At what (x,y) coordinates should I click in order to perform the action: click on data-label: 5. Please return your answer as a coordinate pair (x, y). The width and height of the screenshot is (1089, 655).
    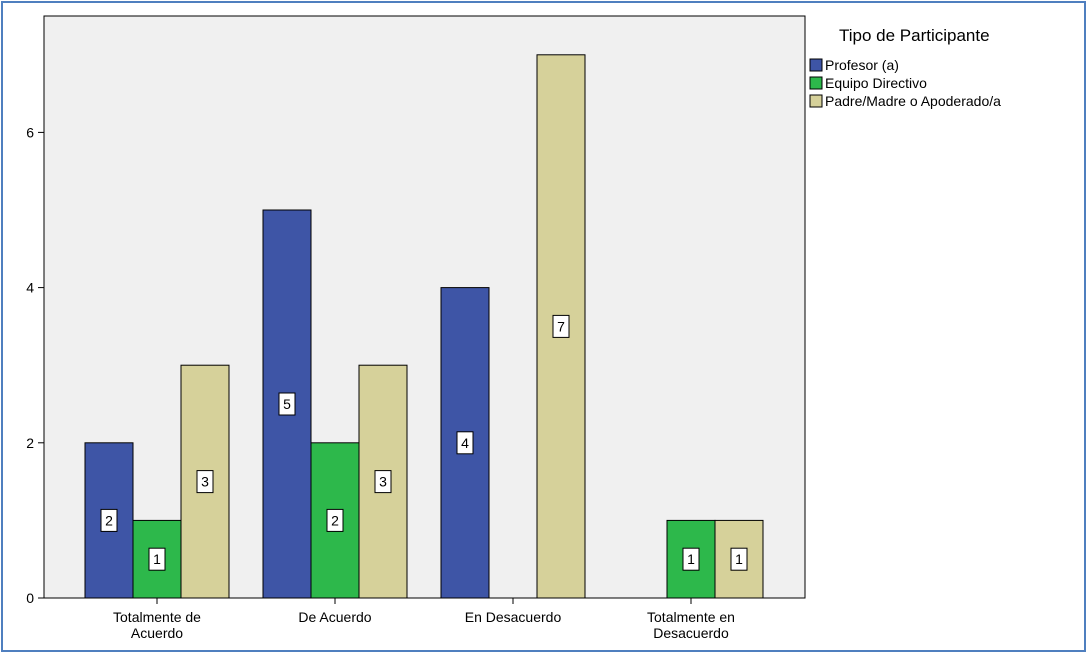
    Looking at the image, I should click on (287, 404).